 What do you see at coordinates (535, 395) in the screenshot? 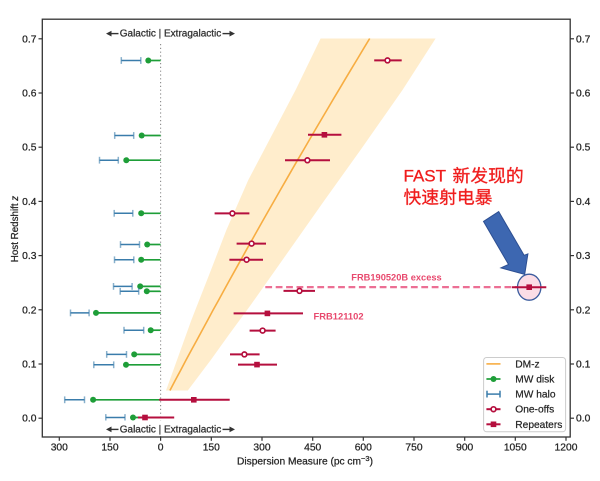
I see `svg-text: MW halo` at bounding box center [535, 395].